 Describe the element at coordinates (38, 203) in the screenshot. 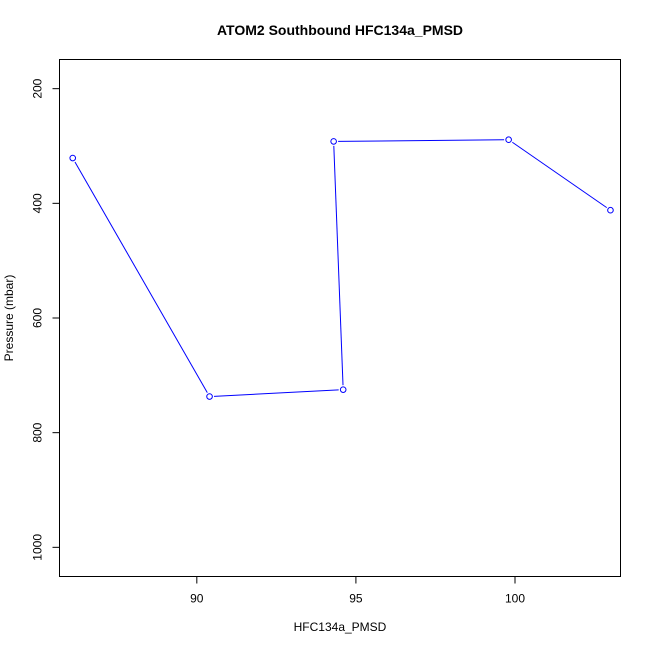

I see `y-tick-label: 400` at that location.